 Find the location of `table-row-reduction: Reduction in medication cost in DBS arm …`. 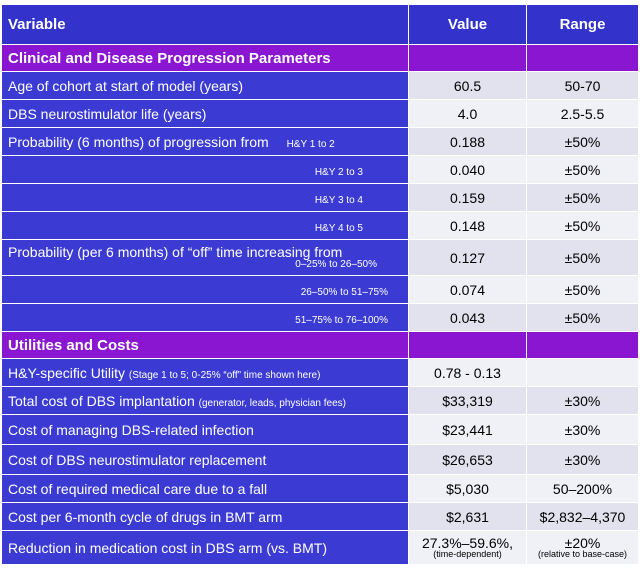

table-row-reduction: Reduction in medication cost in DBS arm … is located at coordinates (320, 547).